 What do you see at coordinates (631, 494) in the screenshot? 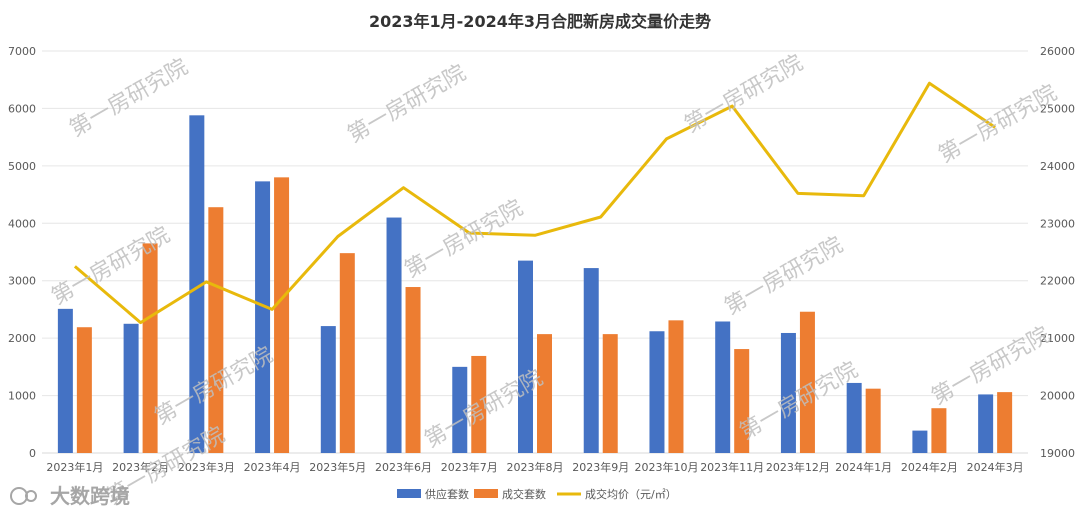
I see `legend-label: 成交均价（元/㎡）` at bounding box center [631, 494].